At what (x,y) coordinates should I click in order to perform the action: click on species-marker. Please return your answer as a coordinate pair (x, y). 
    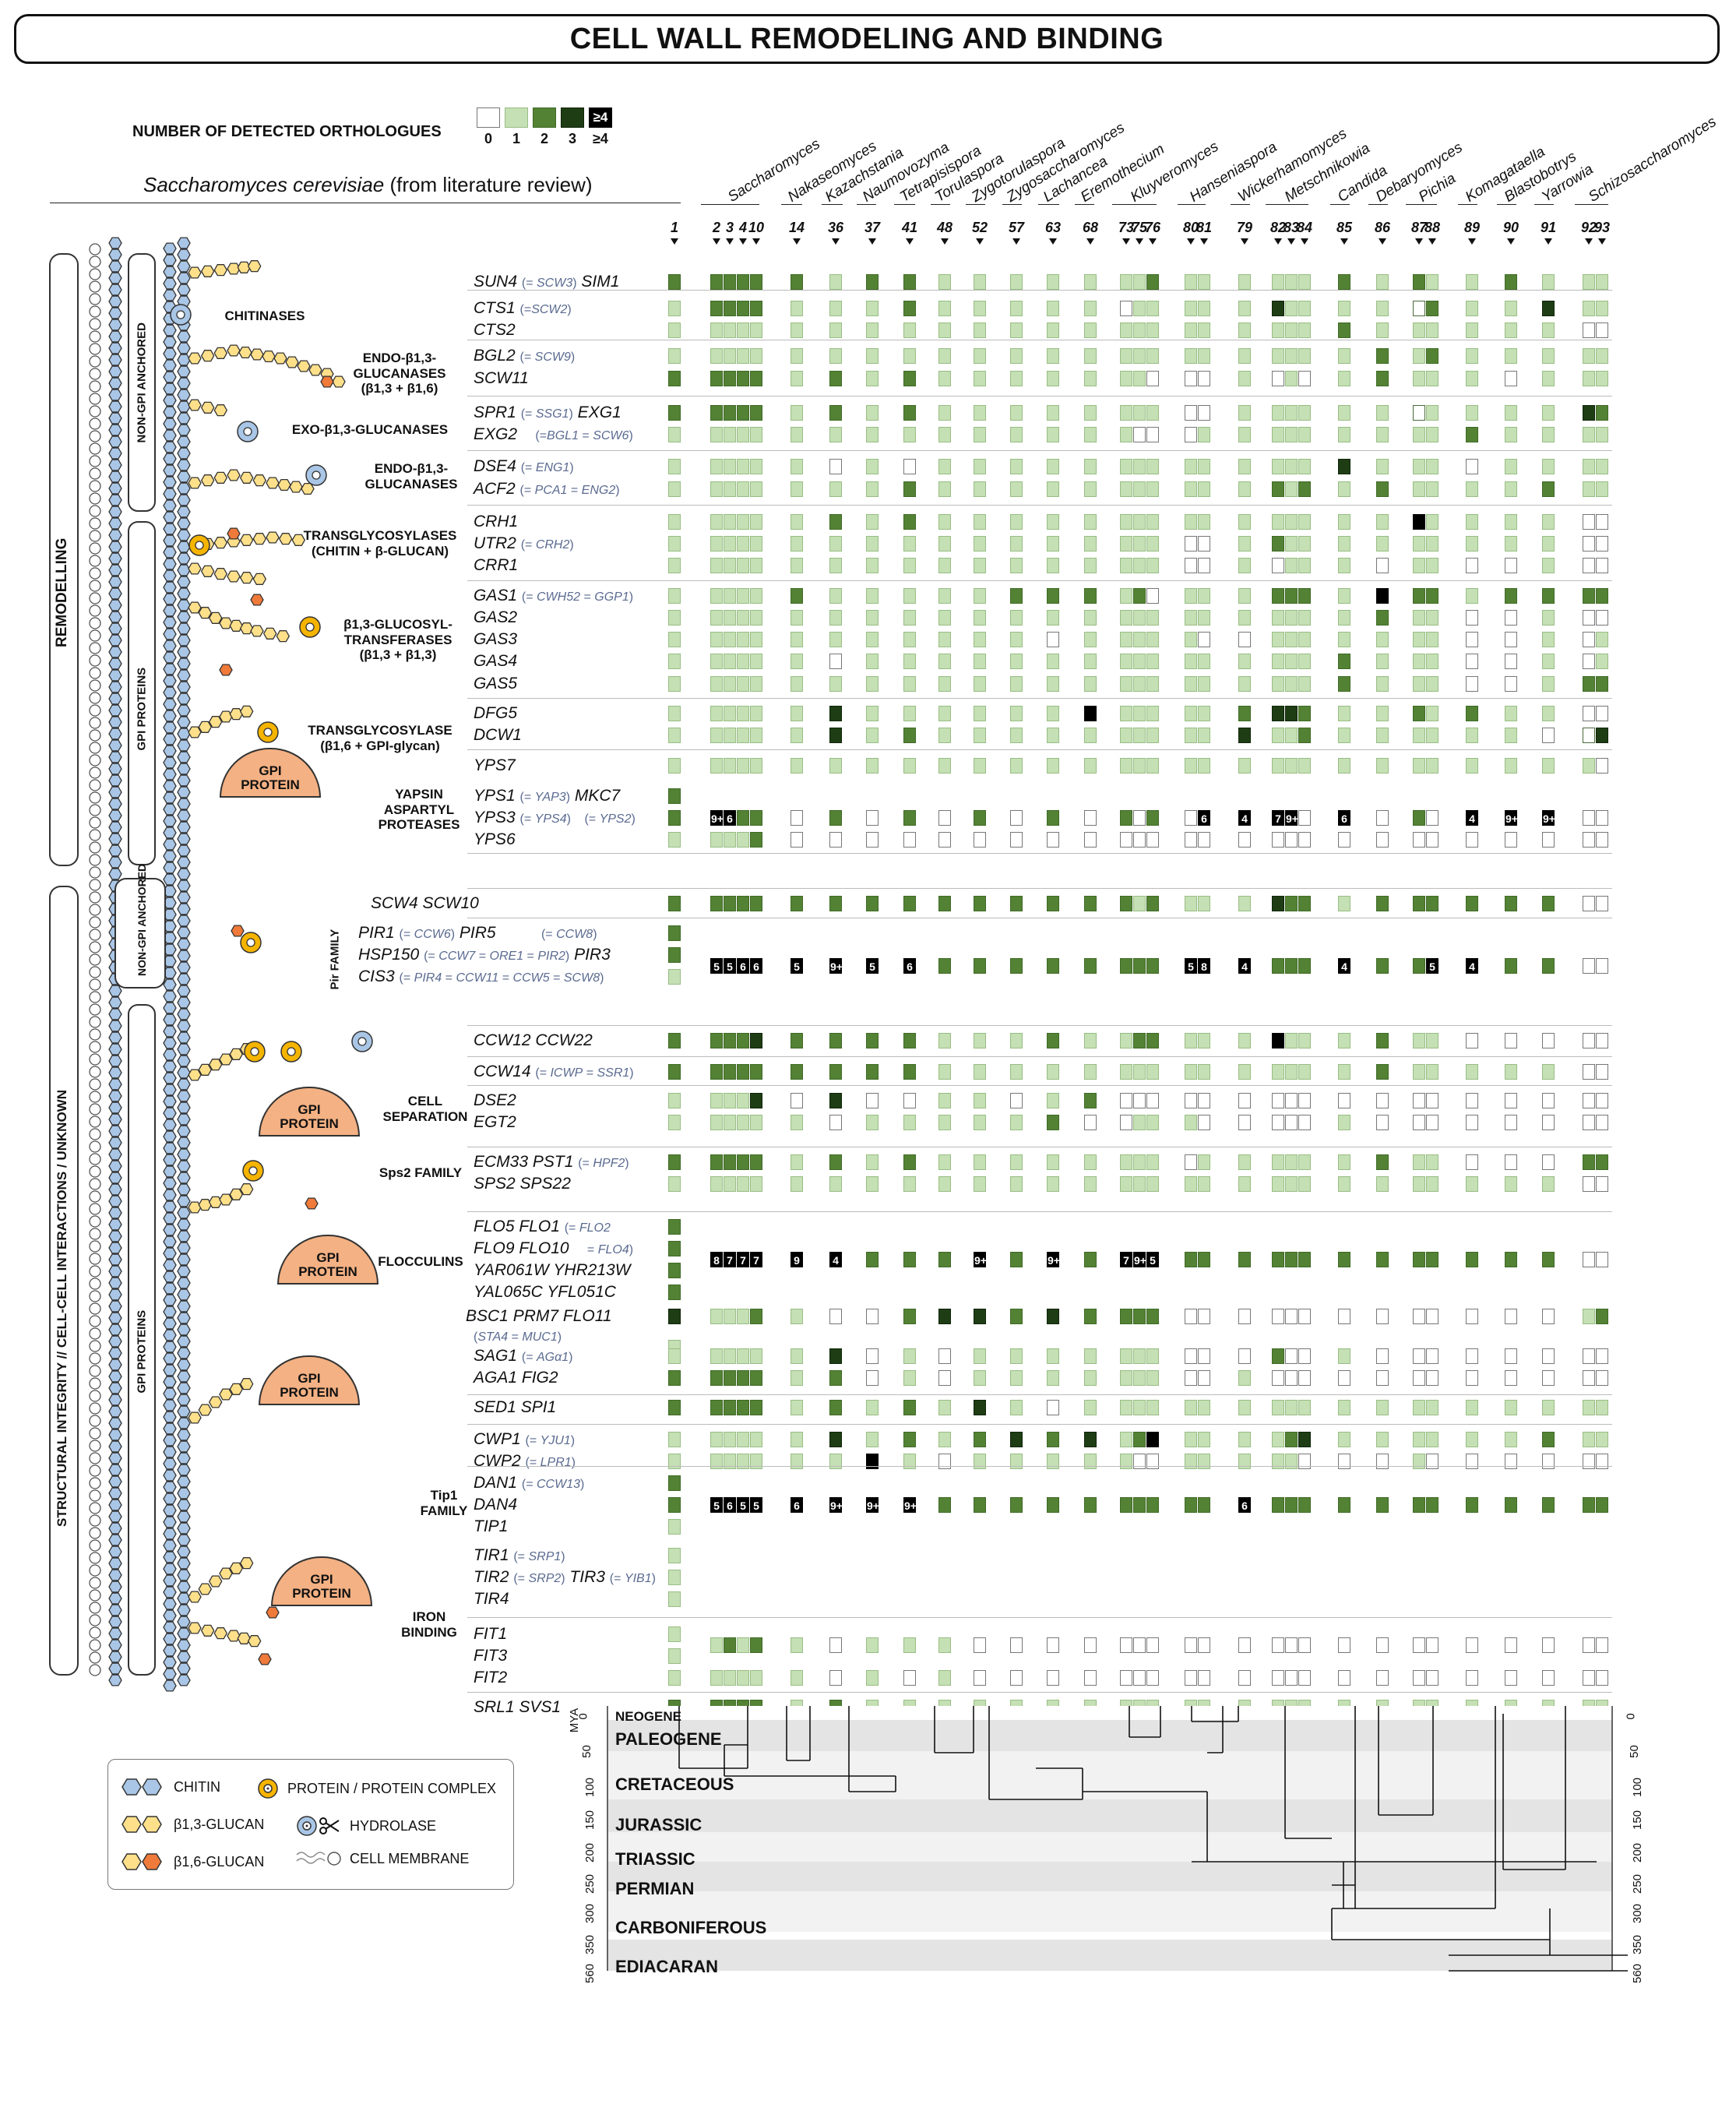
    Looking at the image, I should click on (716, 241).